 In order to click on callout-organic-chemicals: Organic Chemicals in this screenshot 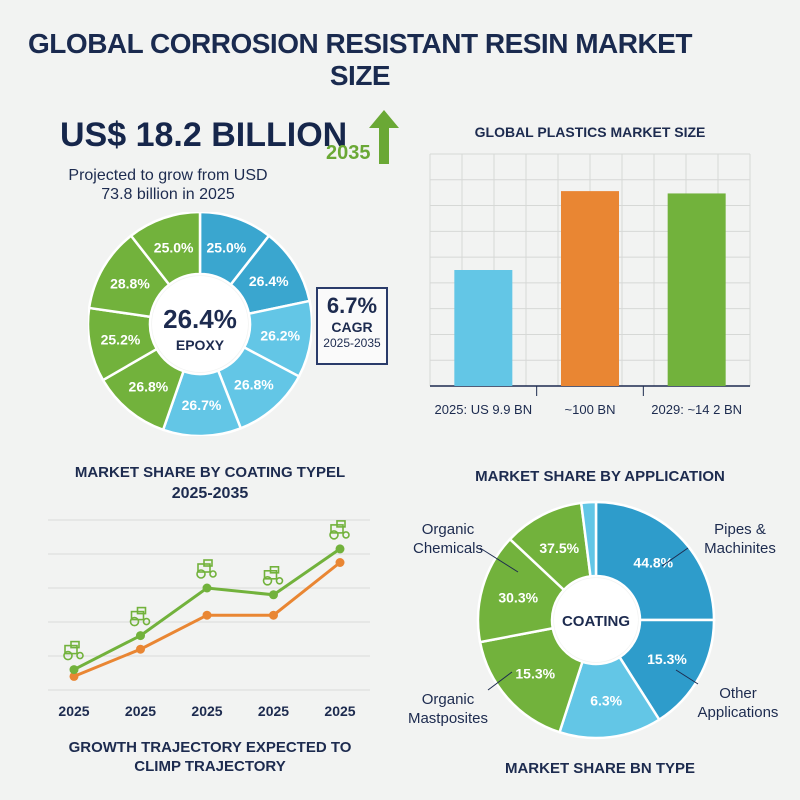, I will do `click(448, 539)`.